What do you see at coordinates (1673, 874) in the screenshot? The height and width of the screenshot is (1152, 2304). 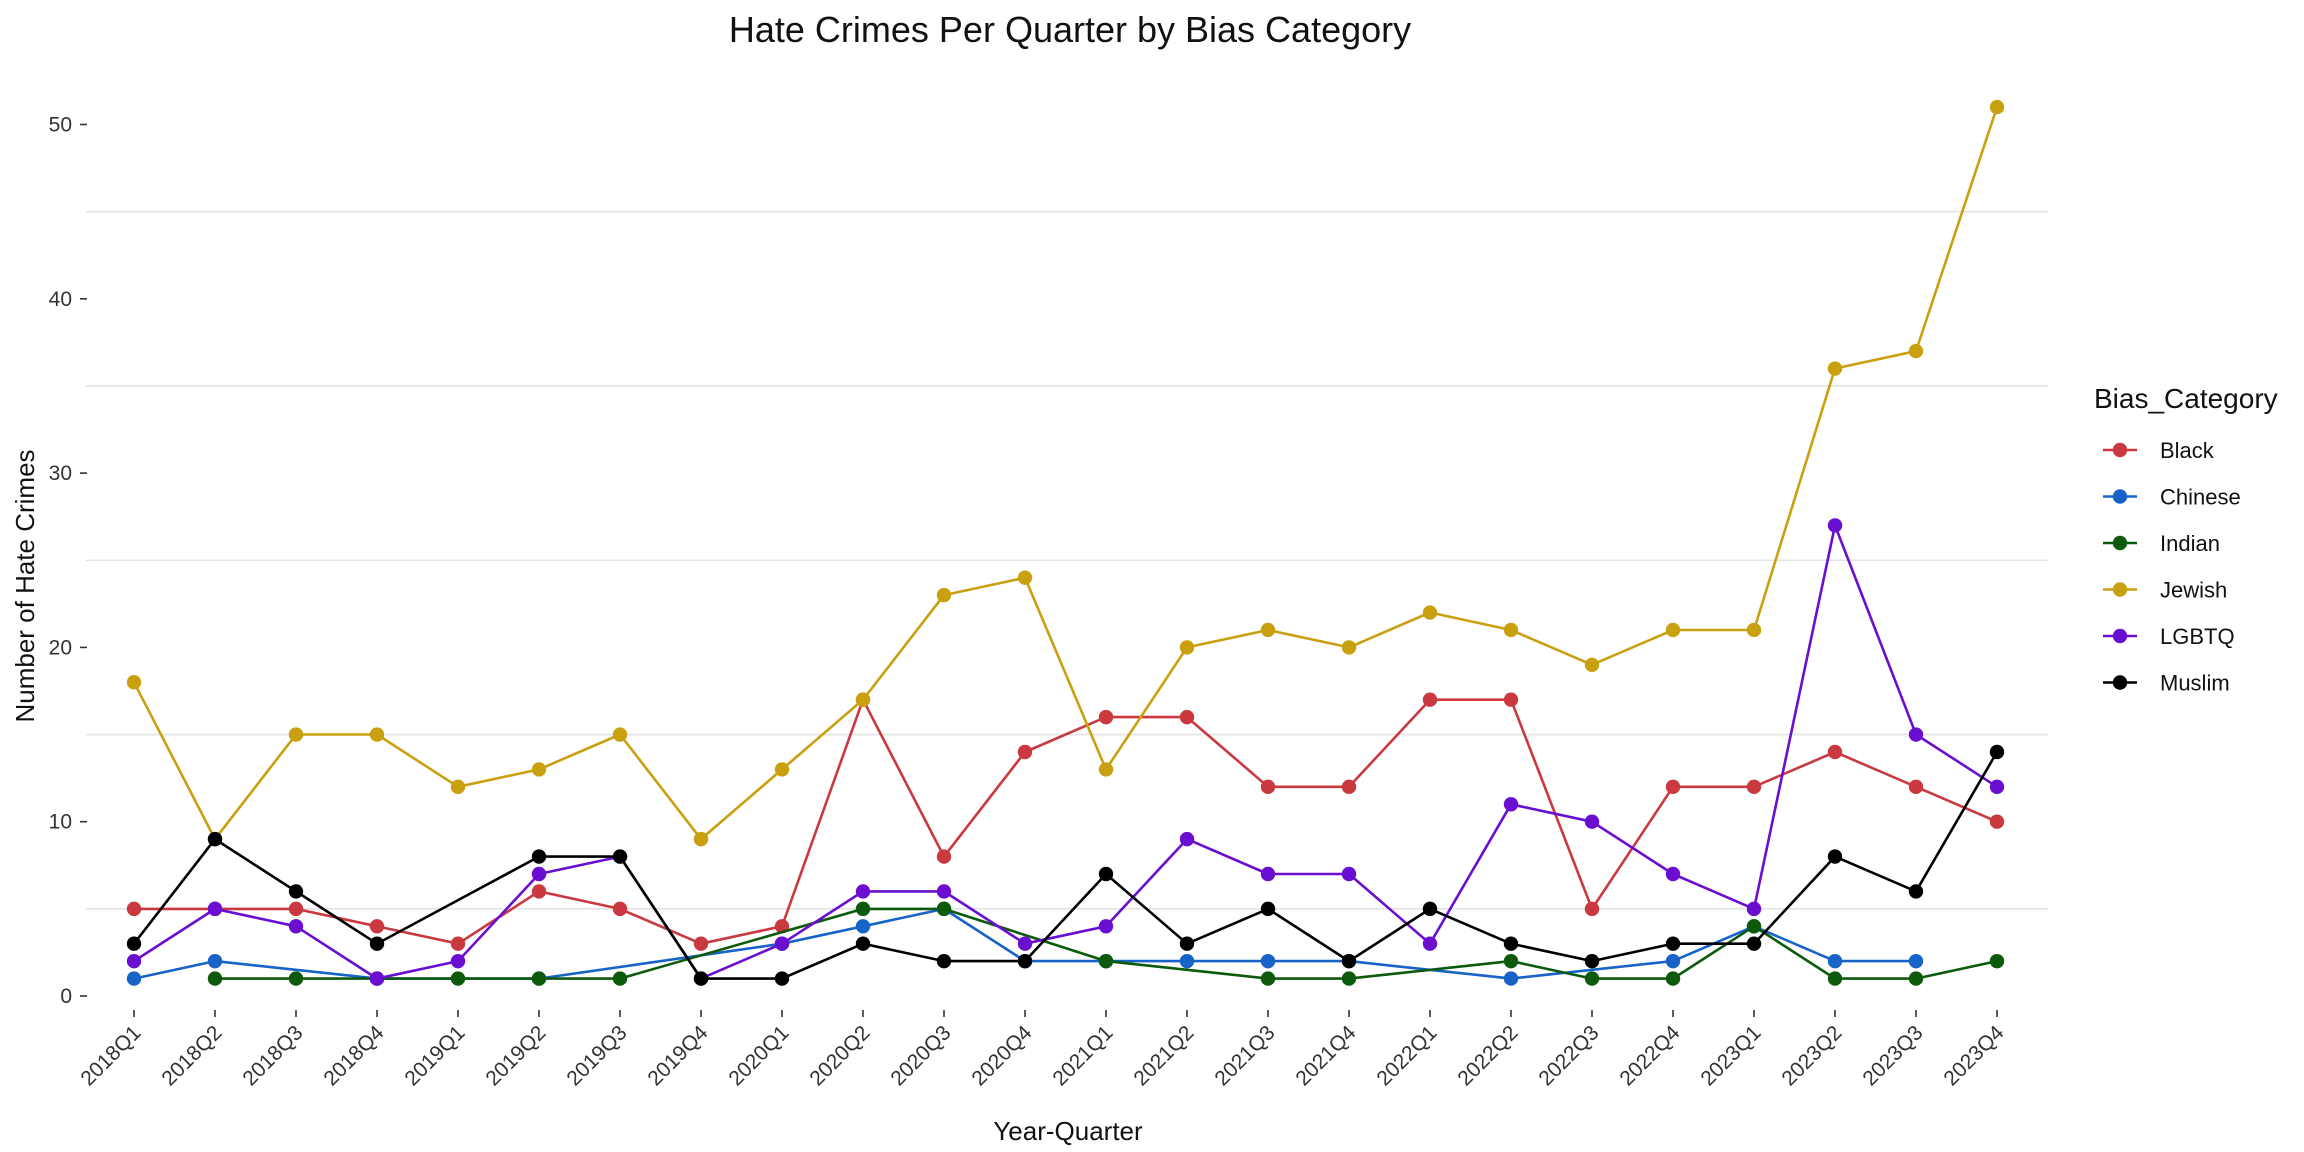 I see `point-lgbtq-2022Q4` at bounding box center [1673, 874].